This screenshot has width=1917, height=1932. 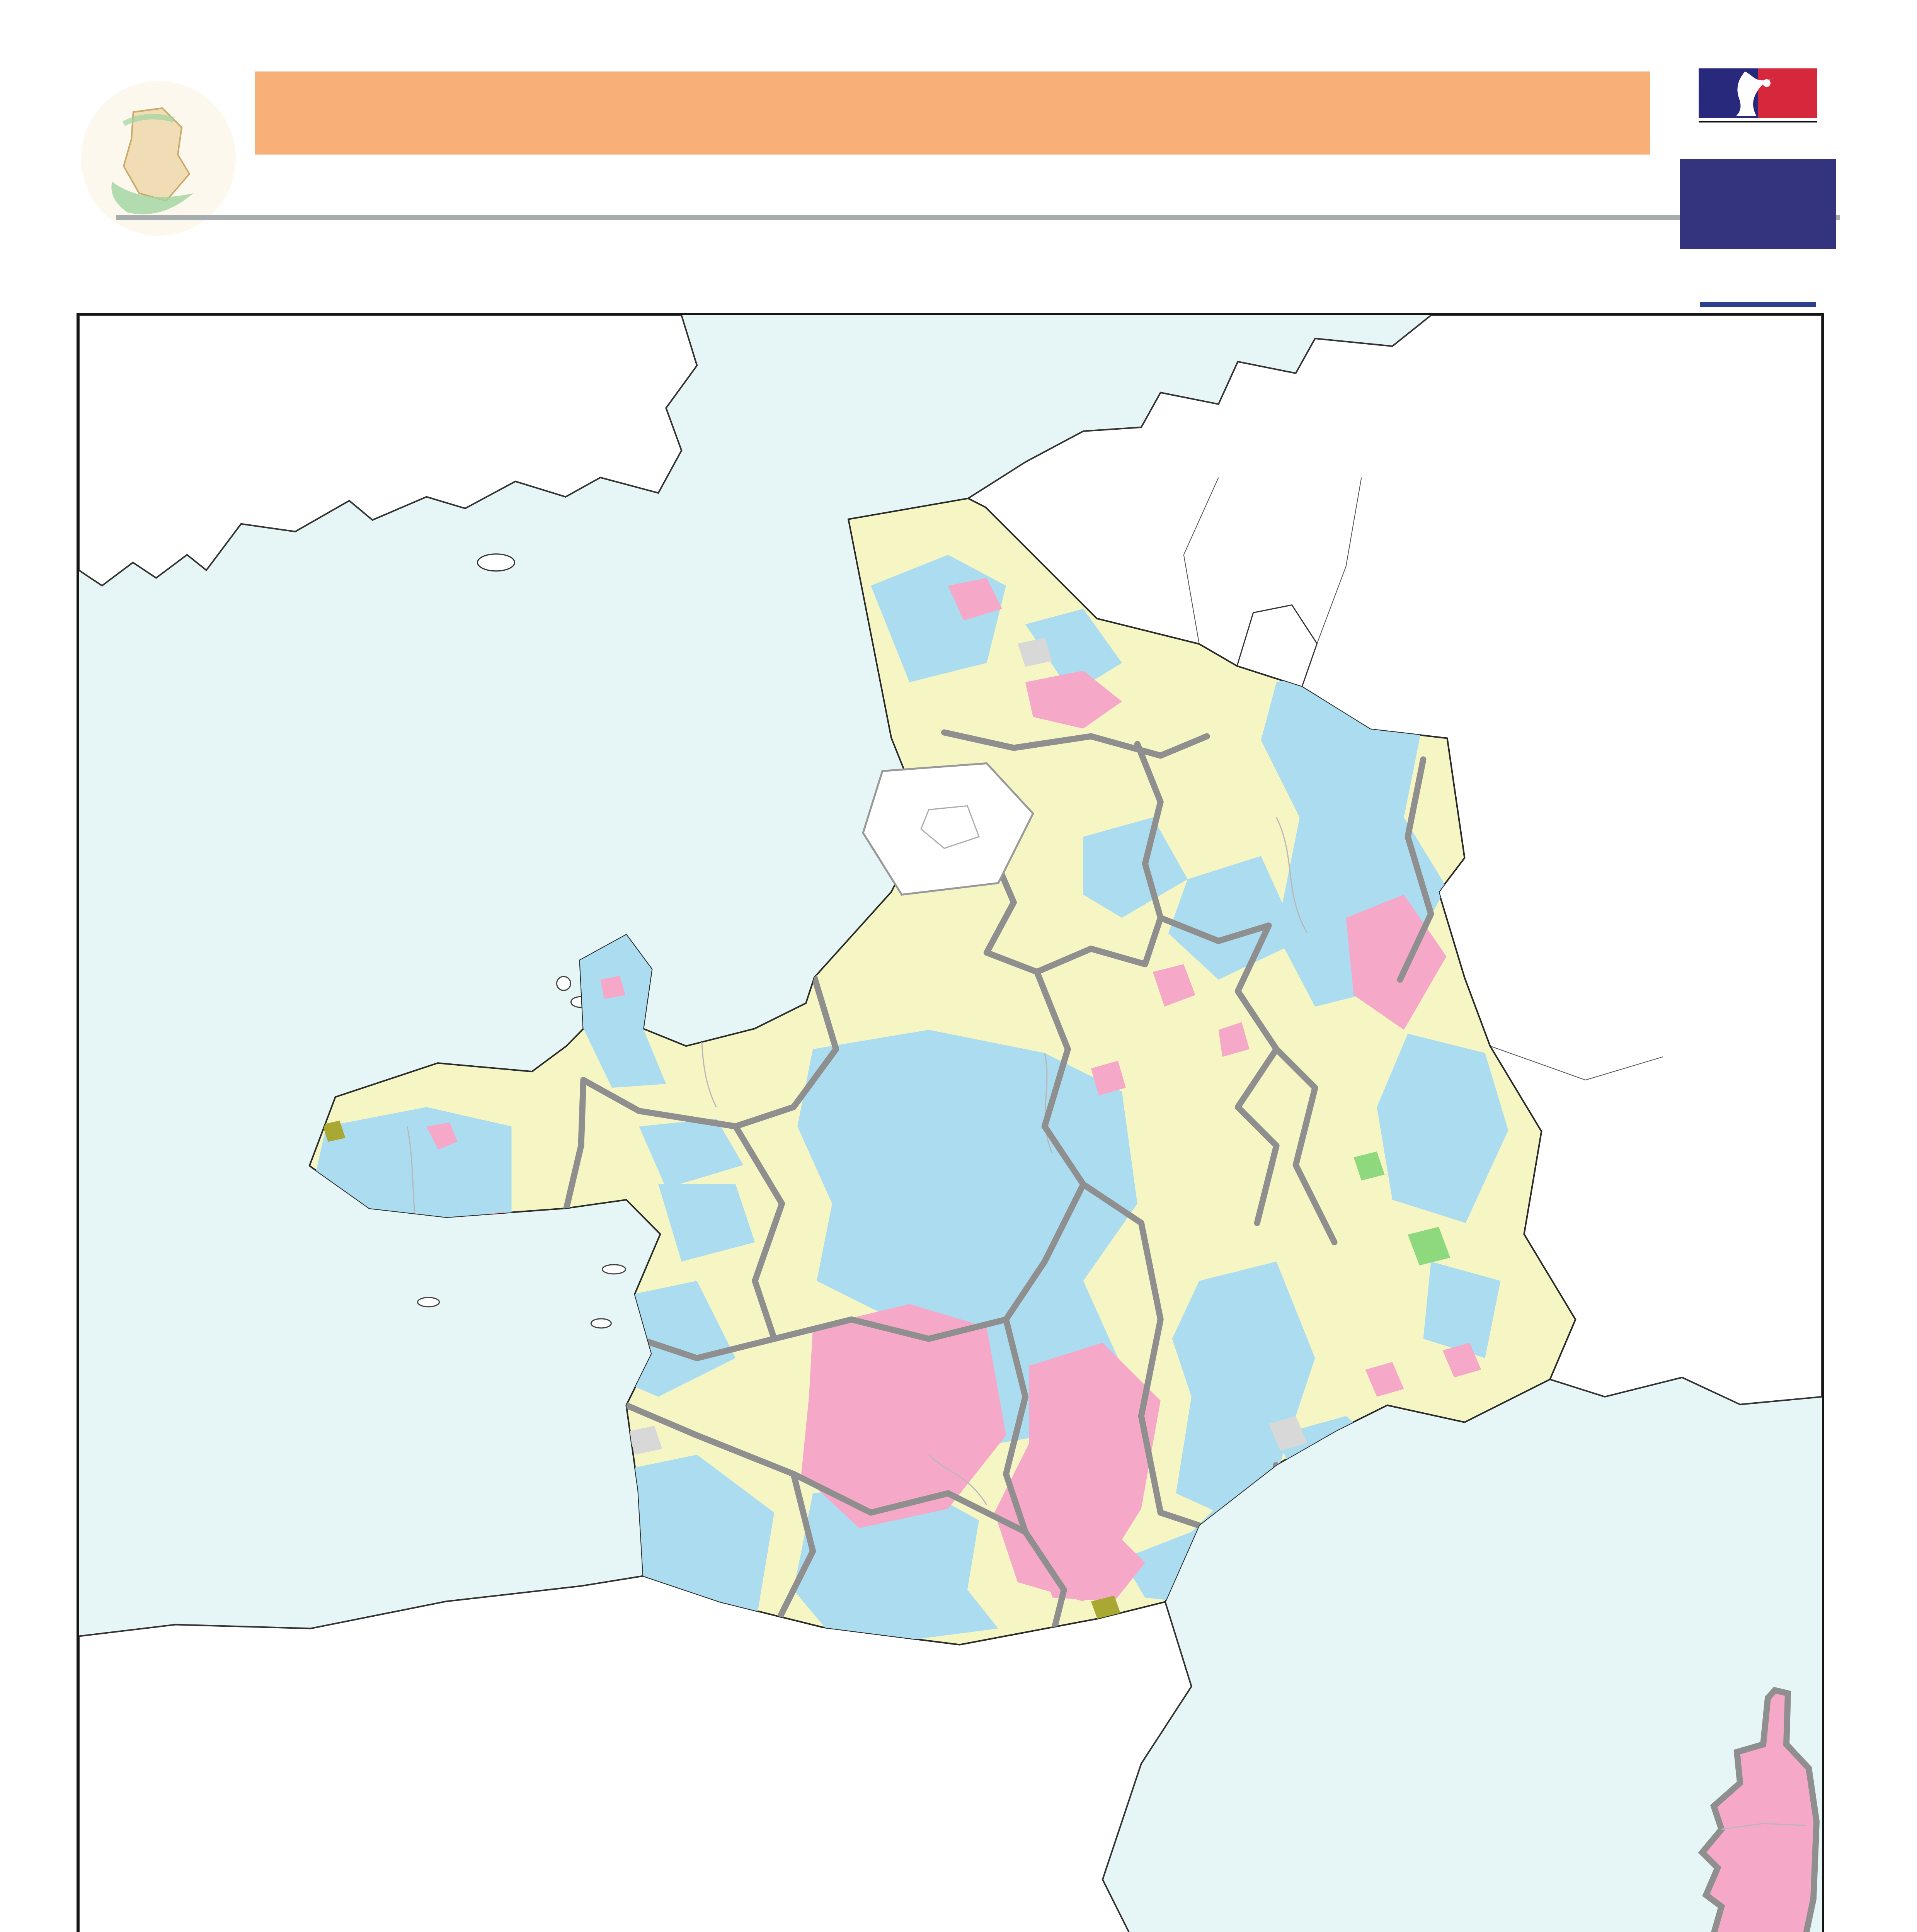 I want to click on luxembourg-border, so click(x=1277, y=645).